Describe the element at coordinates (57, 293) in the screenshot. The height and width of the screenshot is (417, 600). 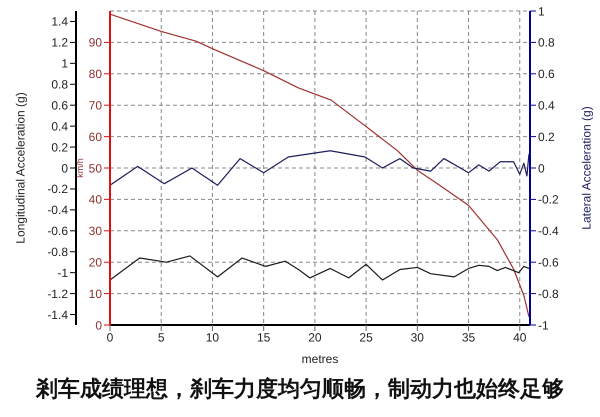
I see `y3-tick-label: -1.2` at that location.